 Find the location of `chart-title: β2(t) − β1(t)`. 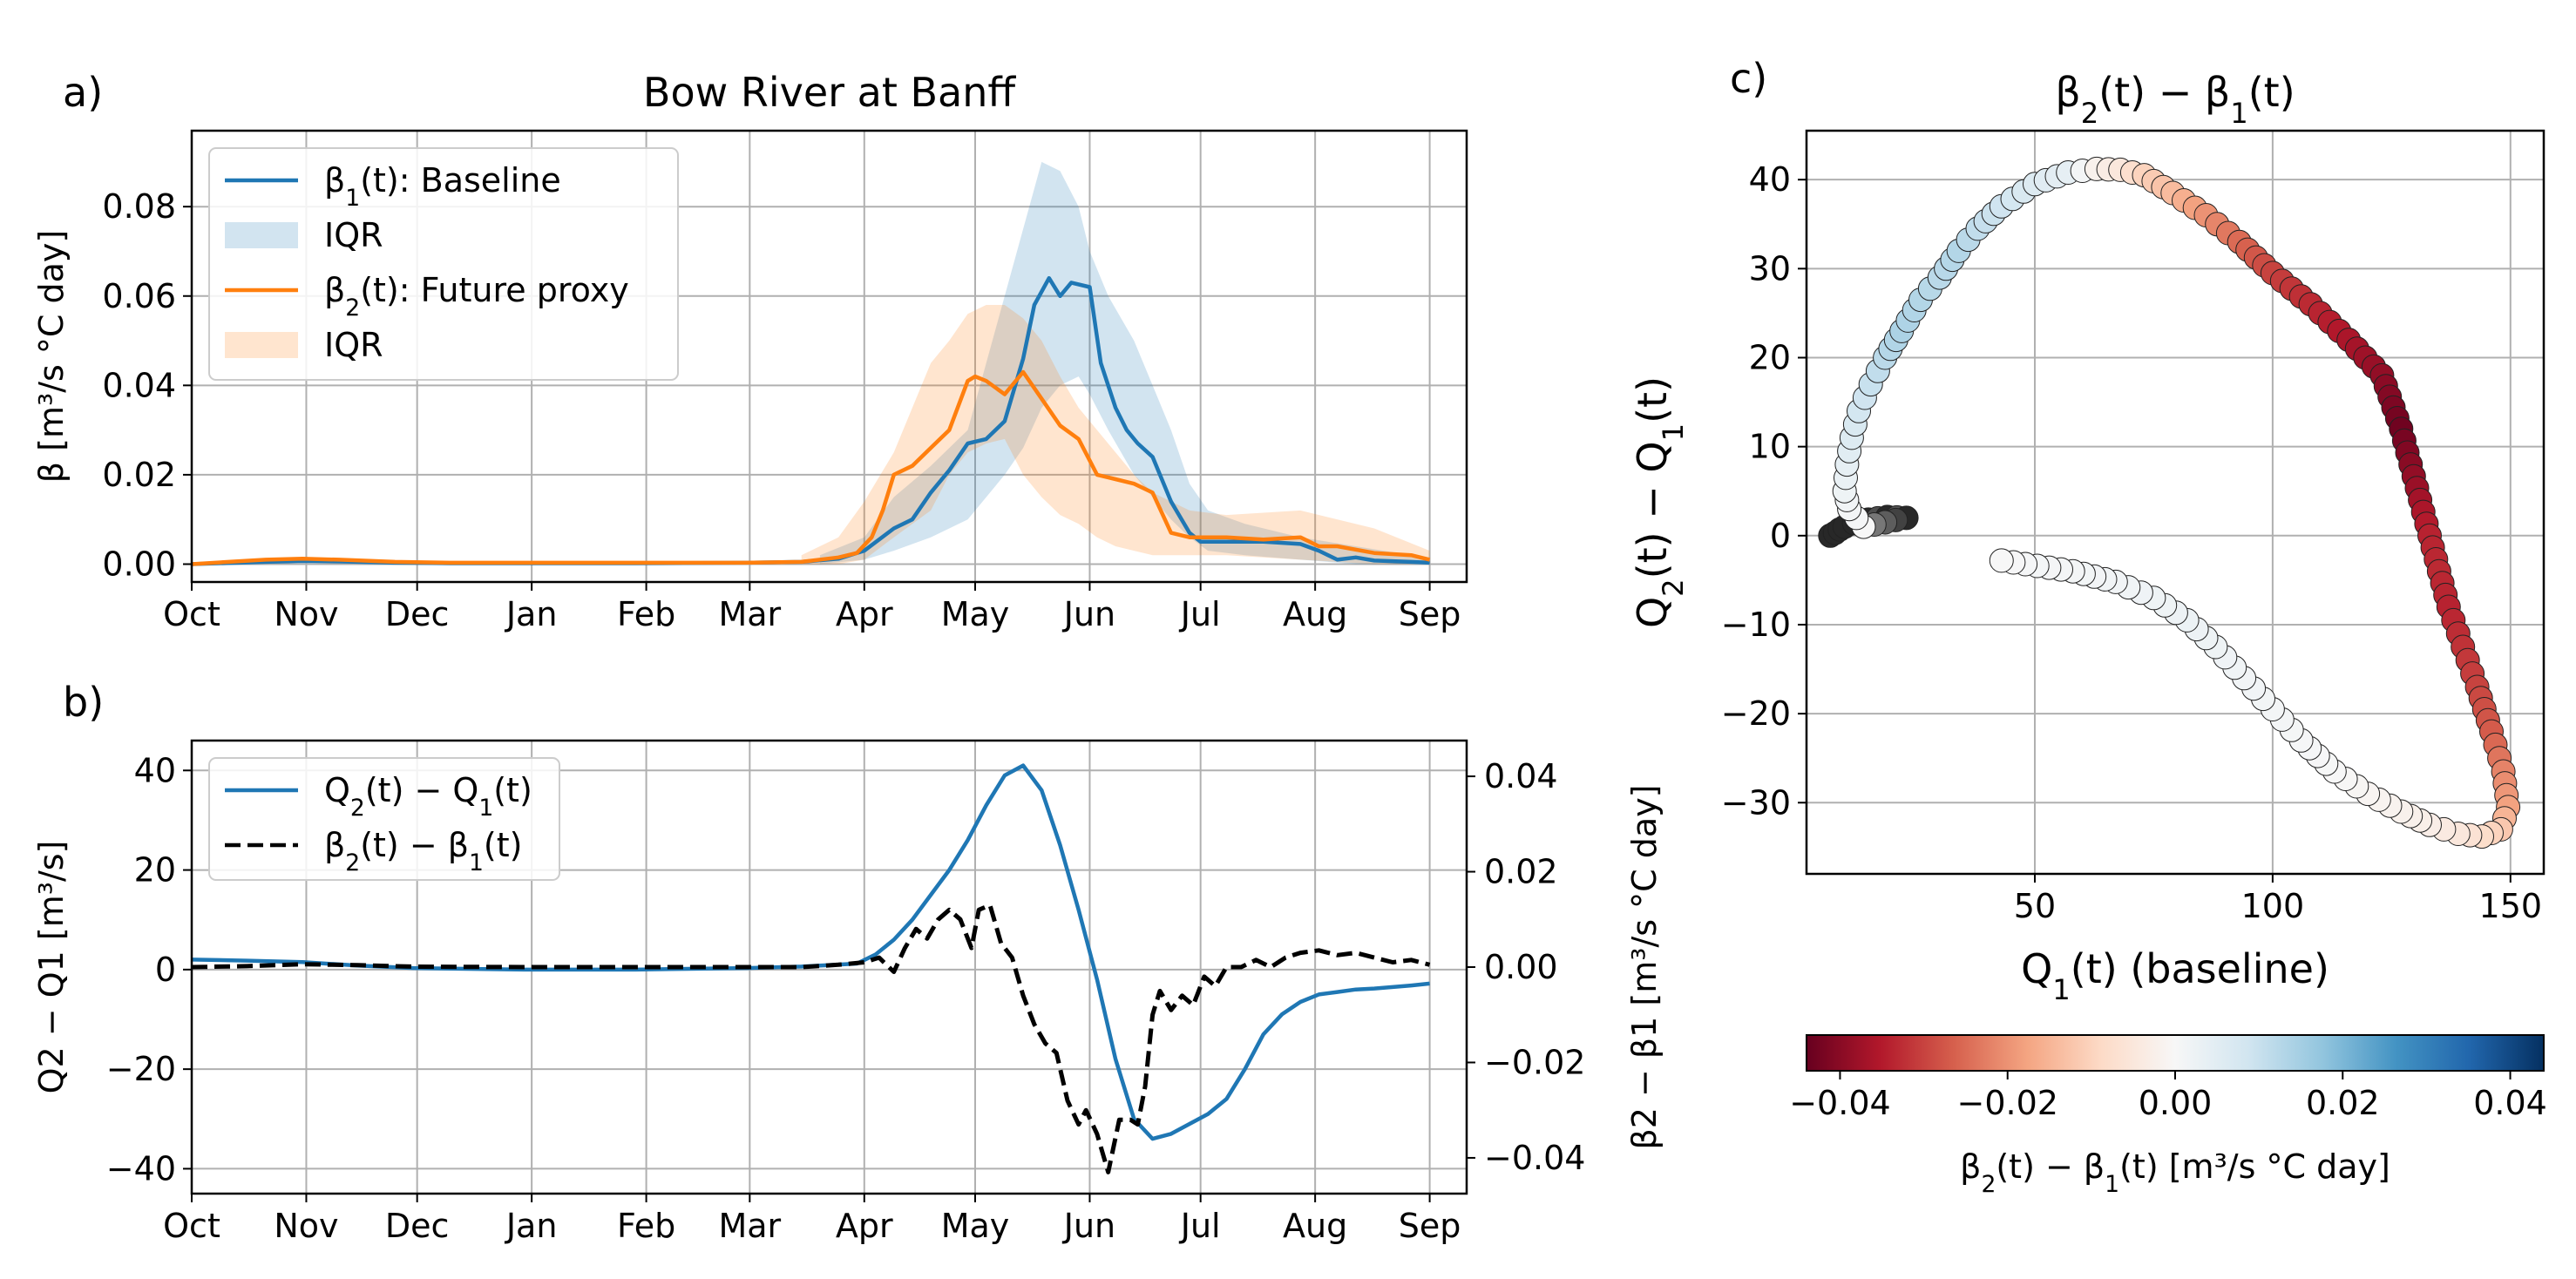

chart-title: β2(t) − β1(t) is located at coordinates (2175, 99).